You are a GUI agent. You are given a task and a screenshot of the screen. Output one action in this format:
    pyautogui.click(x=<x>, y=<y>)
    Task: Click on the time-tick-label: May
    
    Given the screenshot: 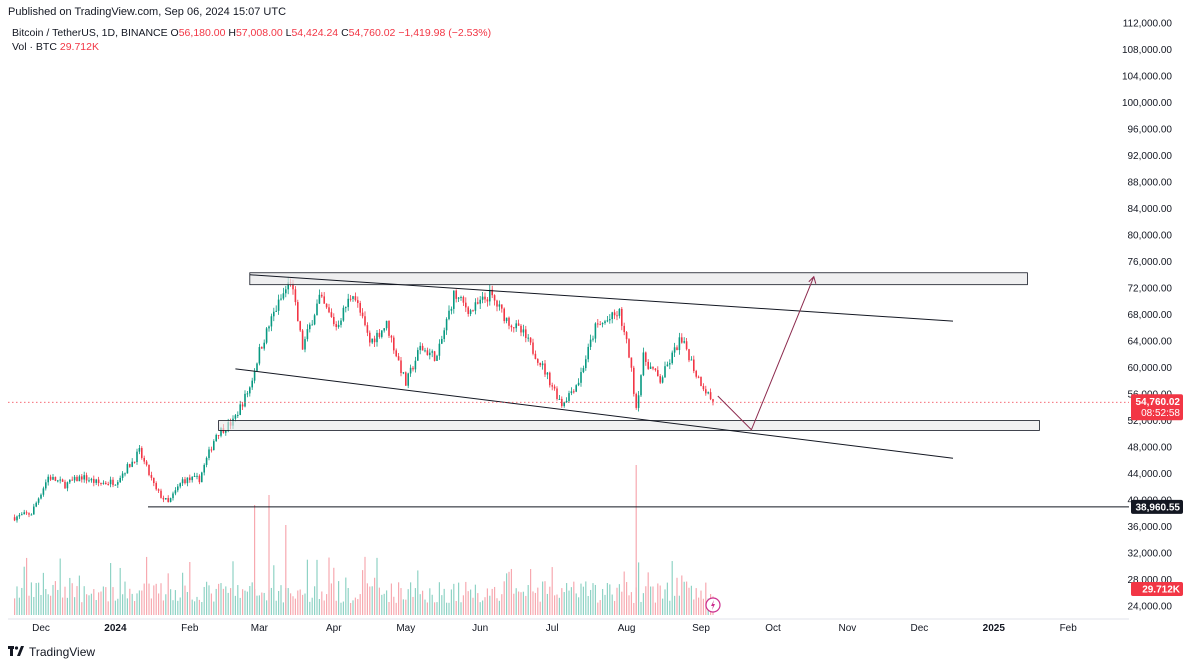 What is the action you would take?
    pyautogui.click(x=405, y=628)
    